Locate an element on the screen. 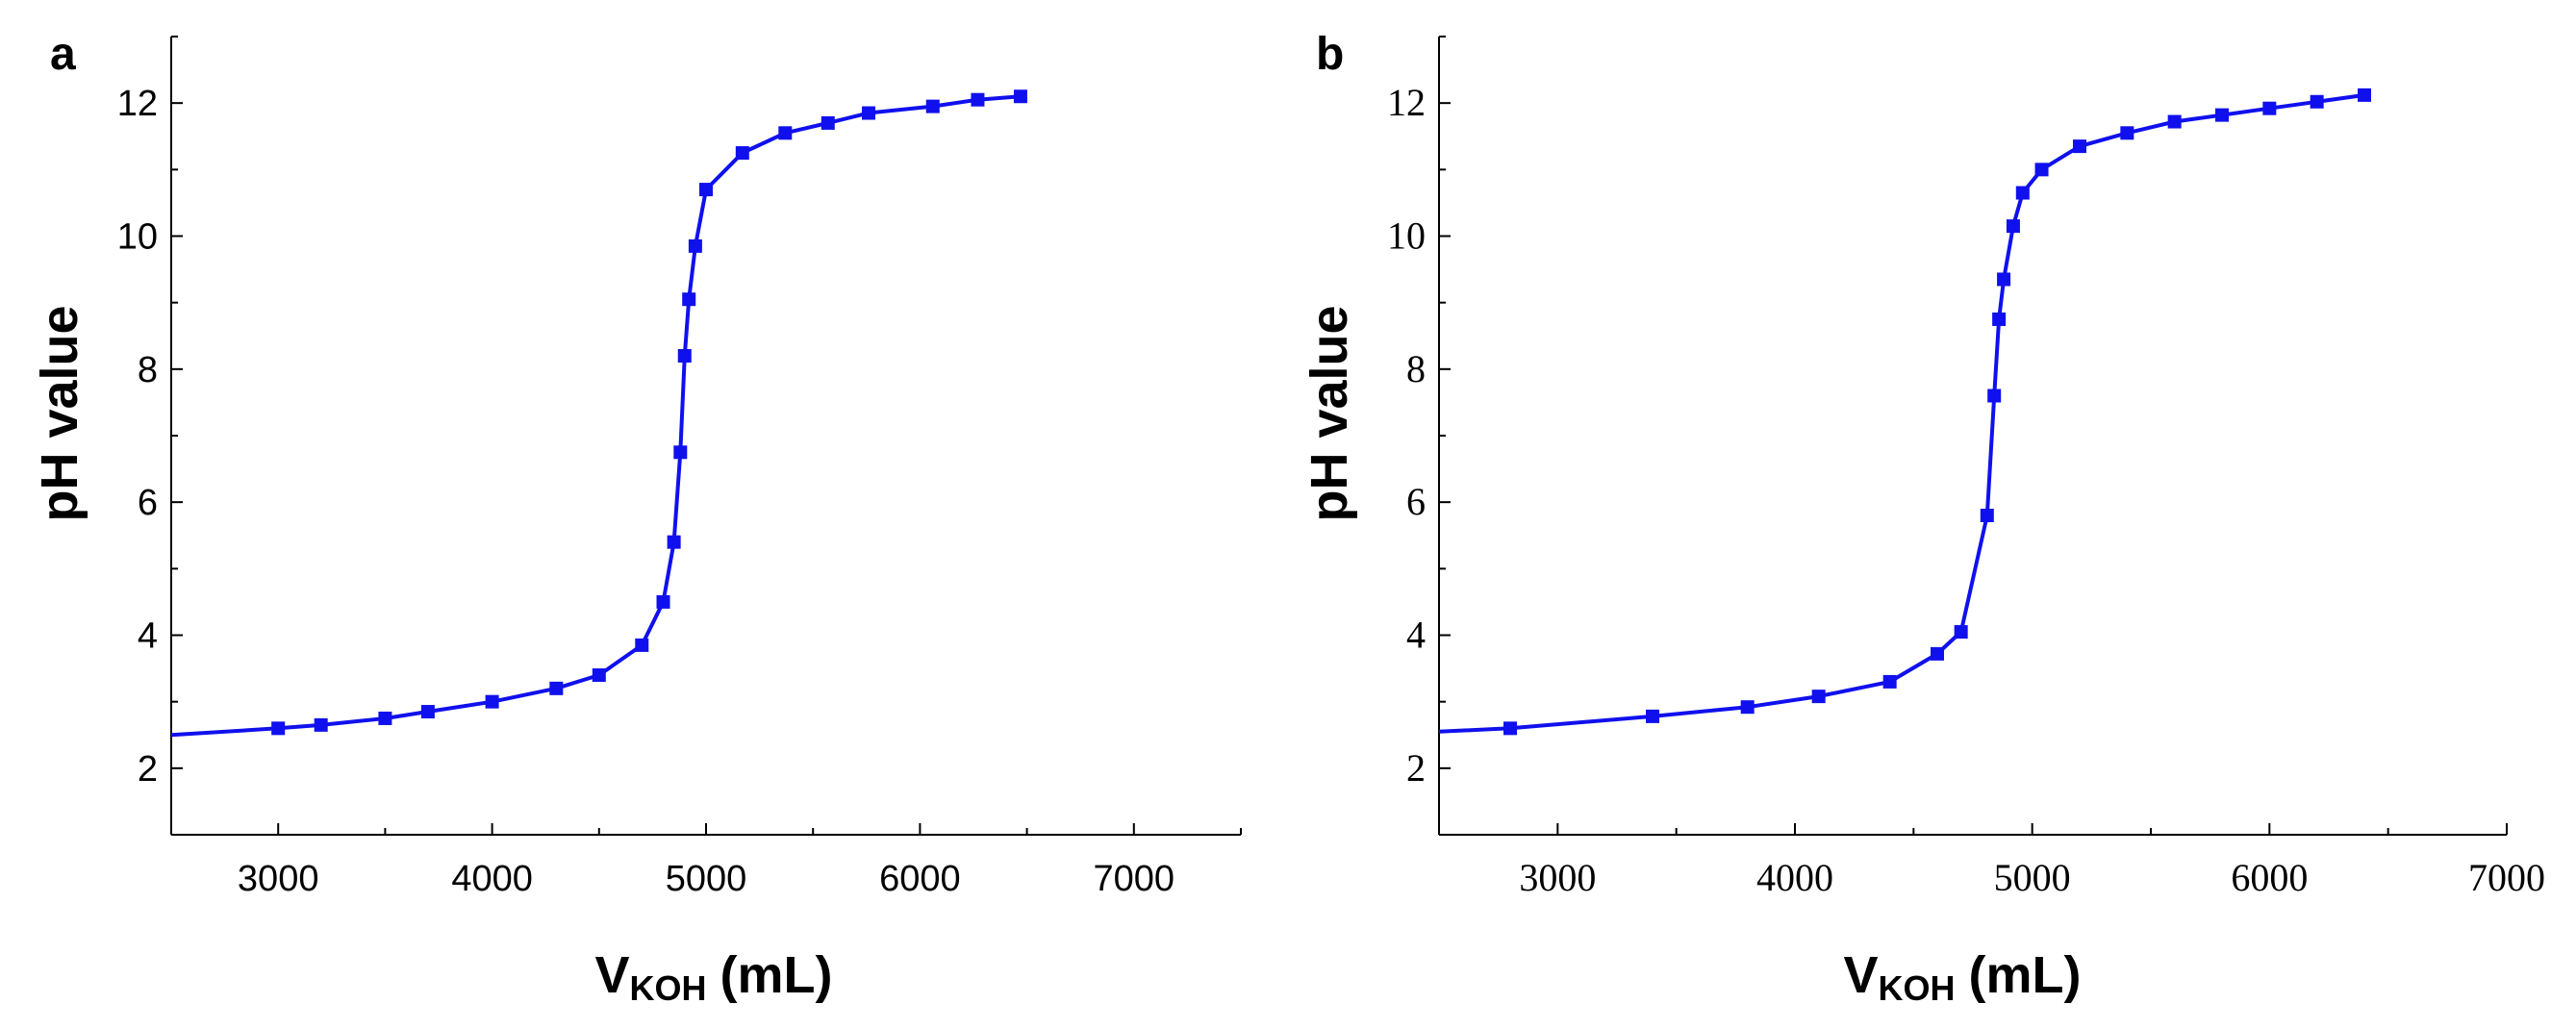  x-tick-label-a: 4000 is located at coordinates (492, 879).